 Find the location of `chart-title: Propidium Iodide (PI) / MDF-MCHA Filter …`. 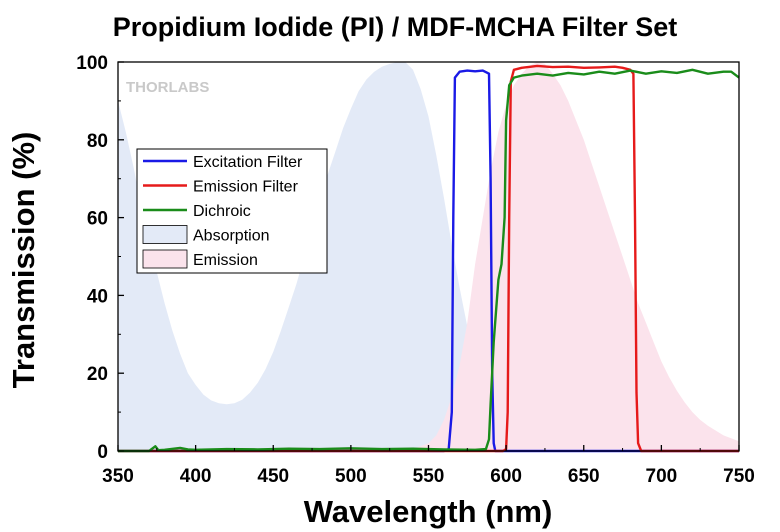

chart-title: Propidium Iodide (PI) / MDF-MCHA Filter … is located at coordinates (395, 27).